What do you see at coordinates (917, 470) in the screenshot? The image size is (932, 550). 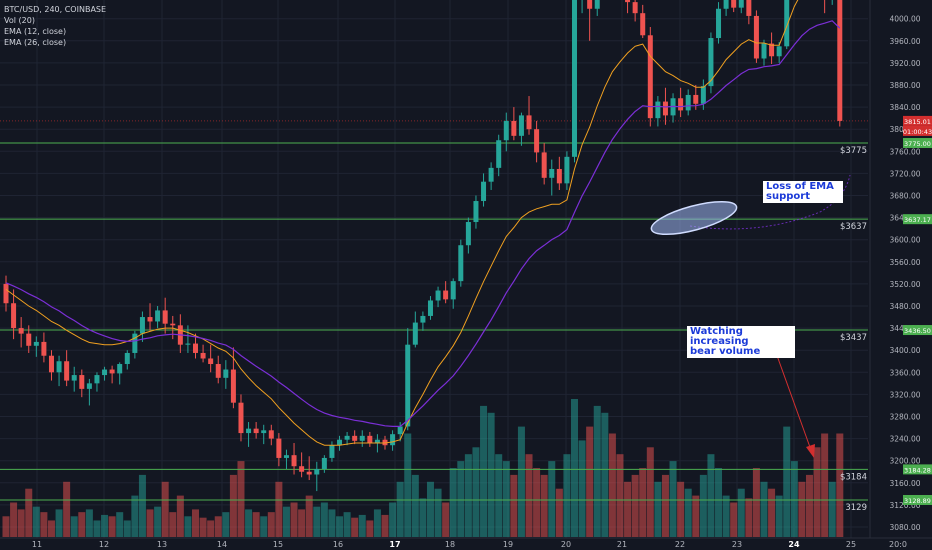 I see `price-tag-text-support-3184: 3184.28` at bounding box center [917, 470].